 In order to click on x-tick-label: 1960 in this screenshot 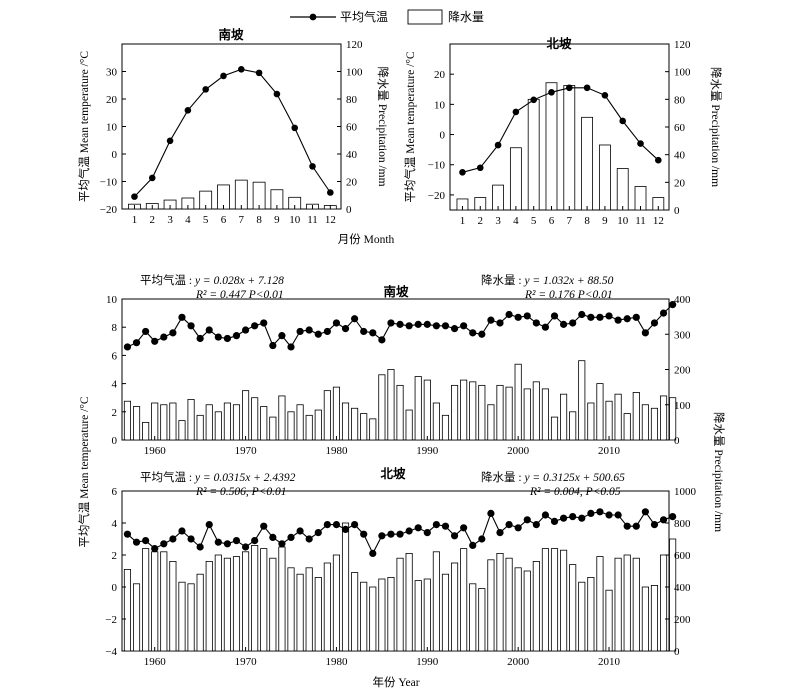, I will do `click(155, 662)`.